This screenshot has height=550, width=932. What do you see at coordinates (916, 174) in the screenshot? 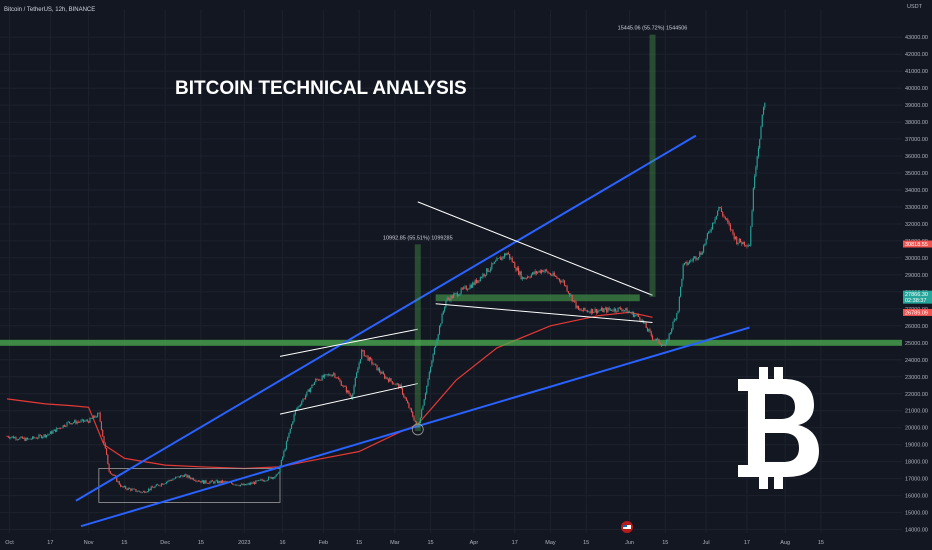
I see `y-tick-label: 35000.00` at bounding box center [916, 174].